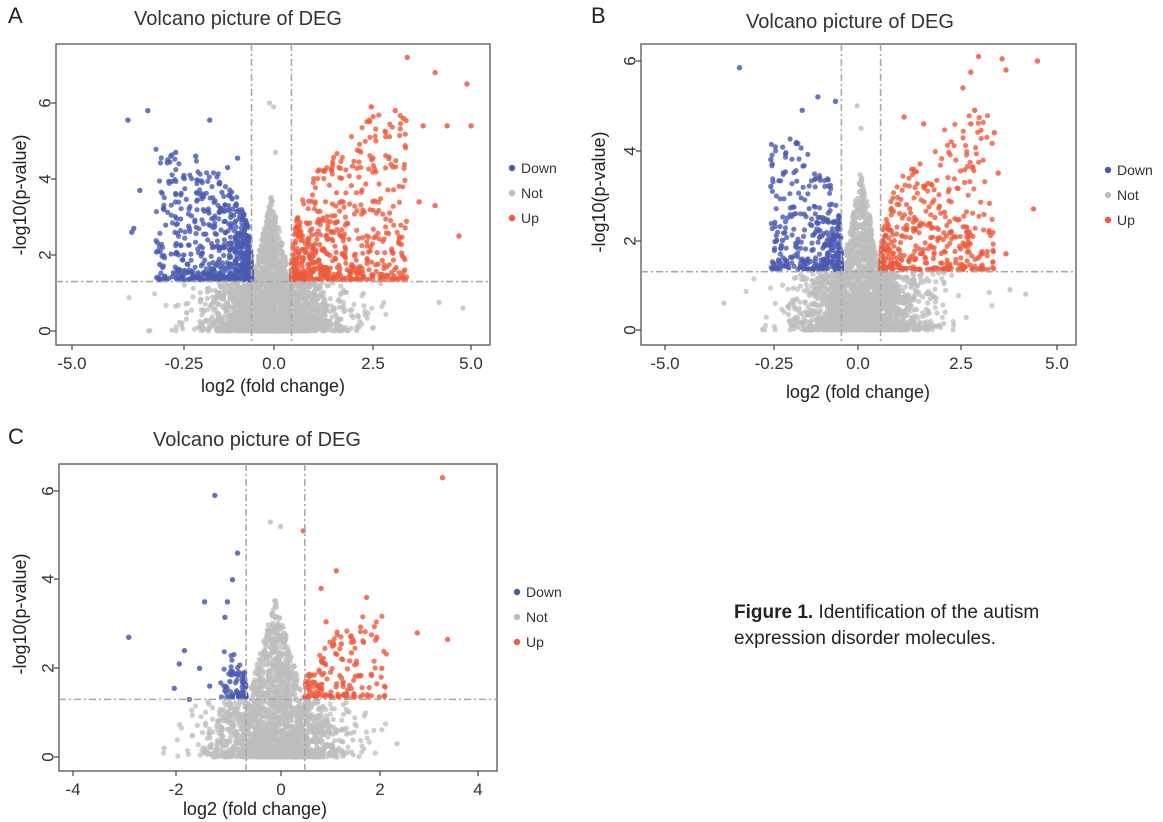 The image size is (1163, 822). Describe the element at coordinates (184, 363) in the screenshot. I see `x-tick-label: -0.25` at that location.